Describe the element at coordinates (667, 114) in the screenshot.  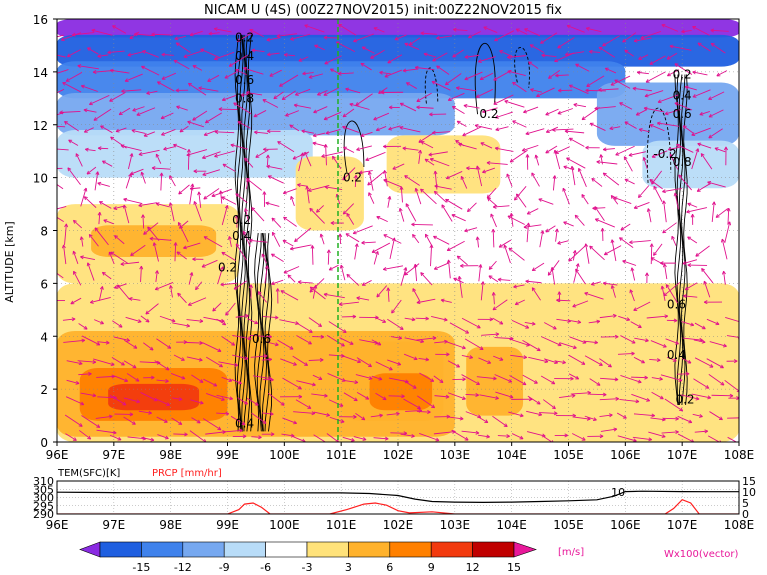
I see `u-wind-zone` at that location.